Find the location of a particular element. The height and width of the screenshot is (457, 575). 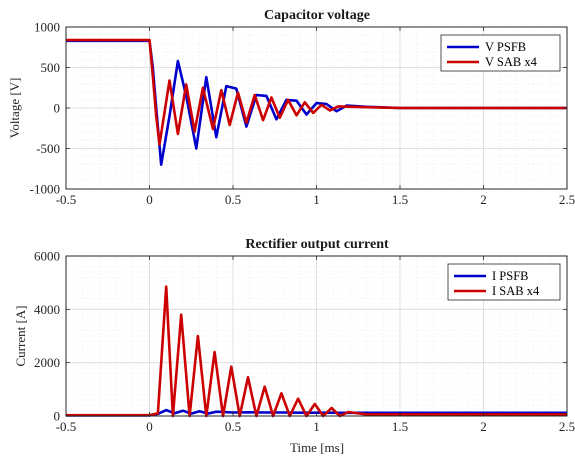

current-legend-label-psfb: I PSFB is located at coordinates (510, 276).